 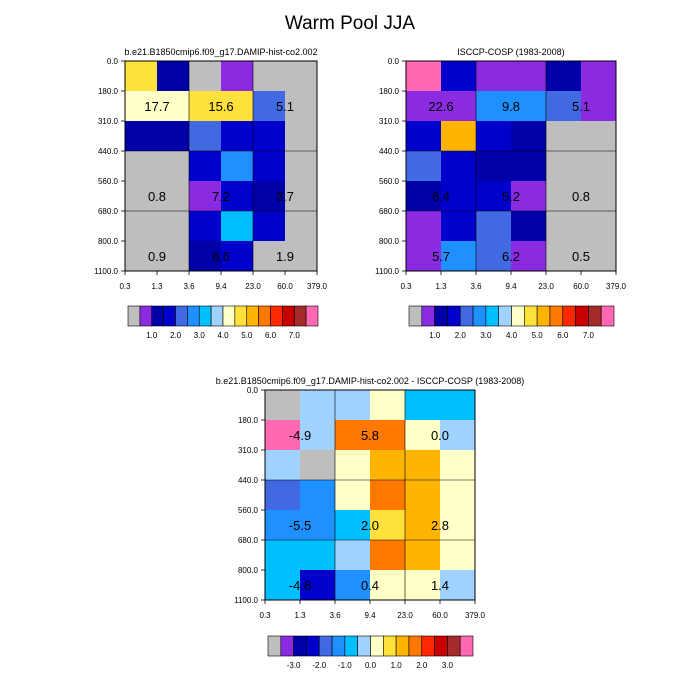 What do you see at coordinates (300, 525) in the screenshot?
I see `cell-value-label: -5.5` at bounding box center [300, 525].